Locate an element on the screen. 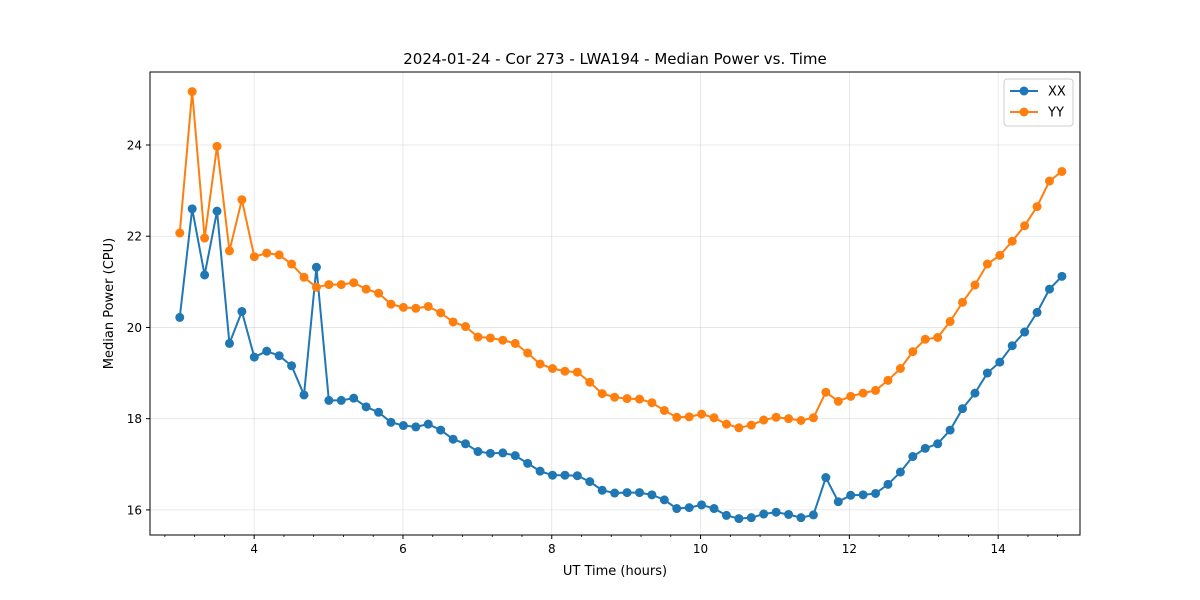  x-tick-label: 4 is located at coordinates (254, 549).